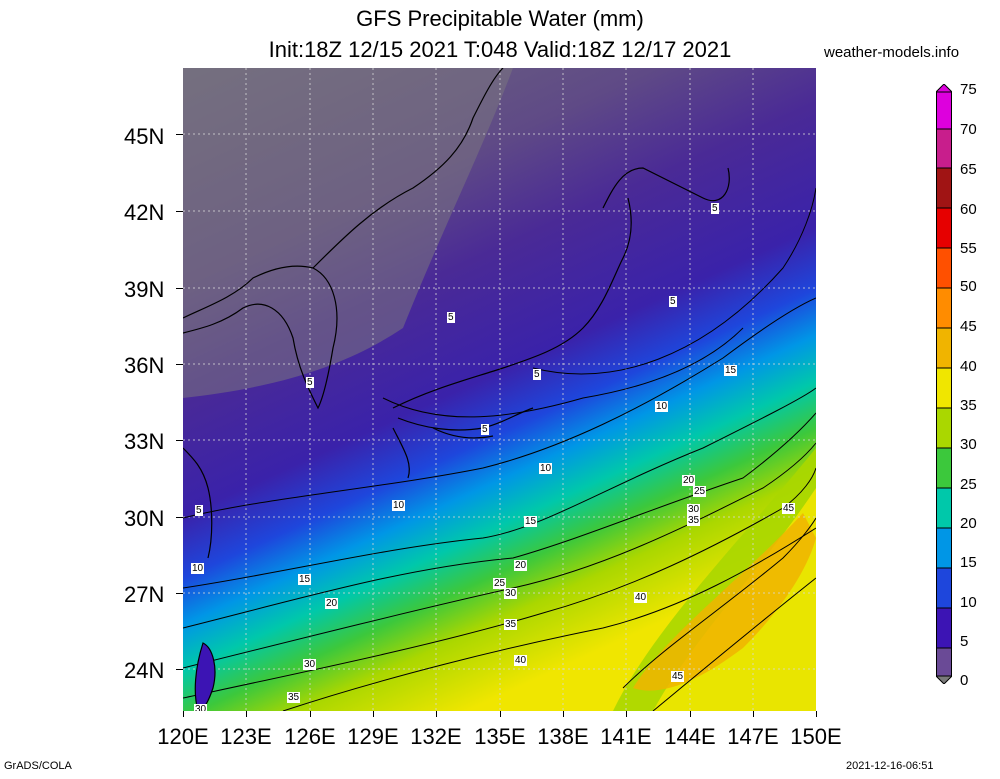 This screenshot has height=779, width=1000. Describe the element at coordinates (310, 736) in the screenshot. I see `lon-label: 126E` at that location.